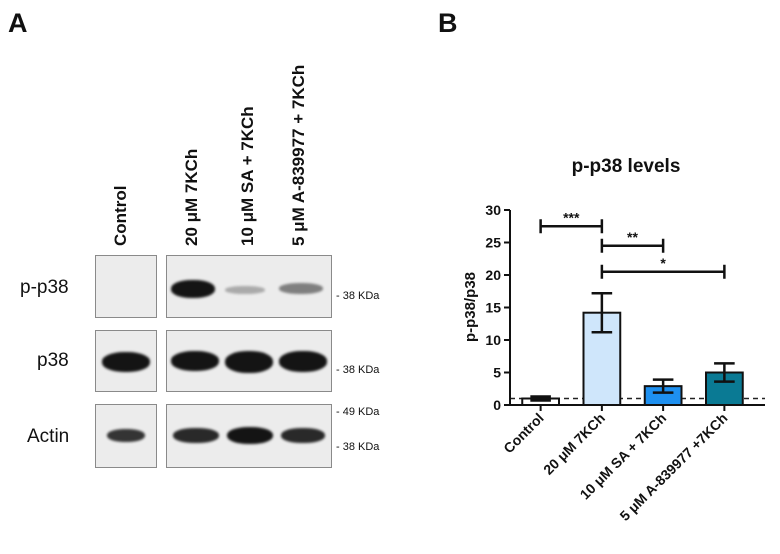 The width and height of the screenshot is (780, 554). I want to click on y-tick-label: 15, so click(493, 308).